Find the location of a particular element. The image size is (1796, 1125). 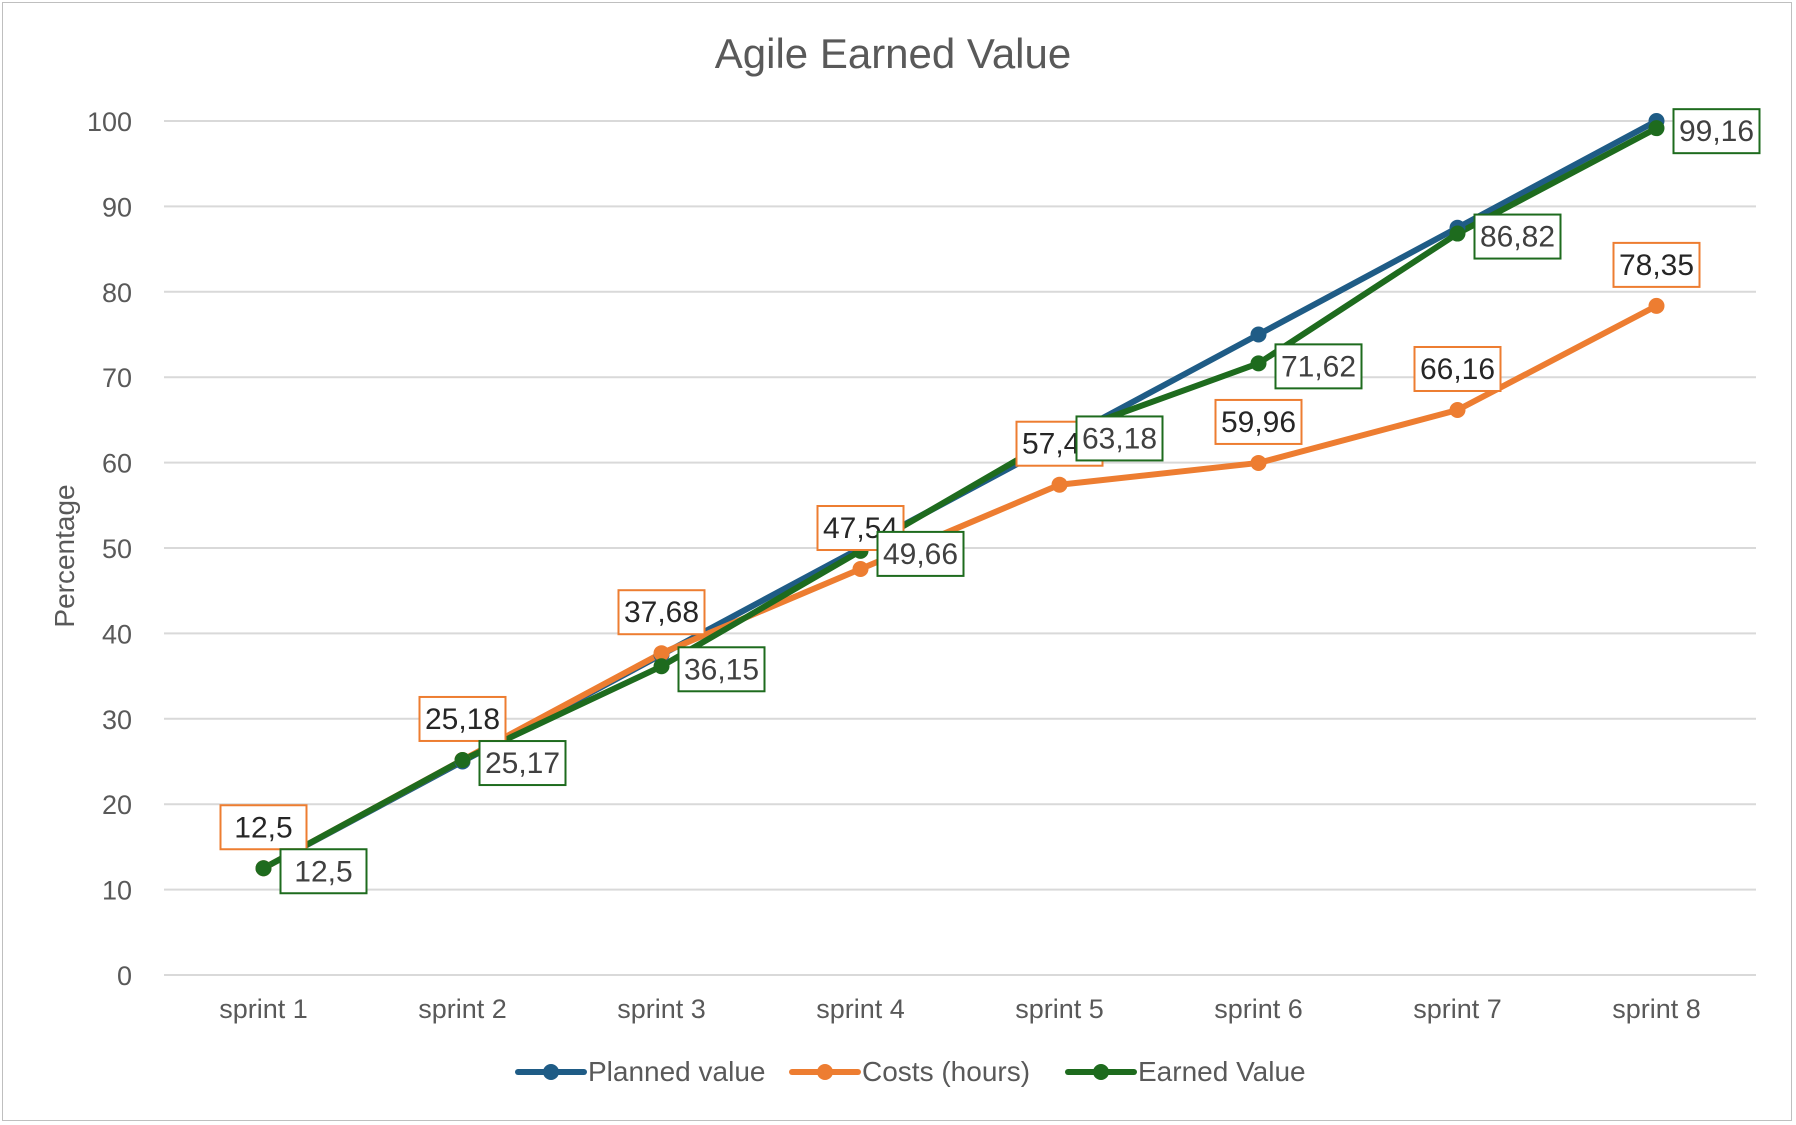

data-label-earned-value: 36,15 is located at coordinates (721, 669).